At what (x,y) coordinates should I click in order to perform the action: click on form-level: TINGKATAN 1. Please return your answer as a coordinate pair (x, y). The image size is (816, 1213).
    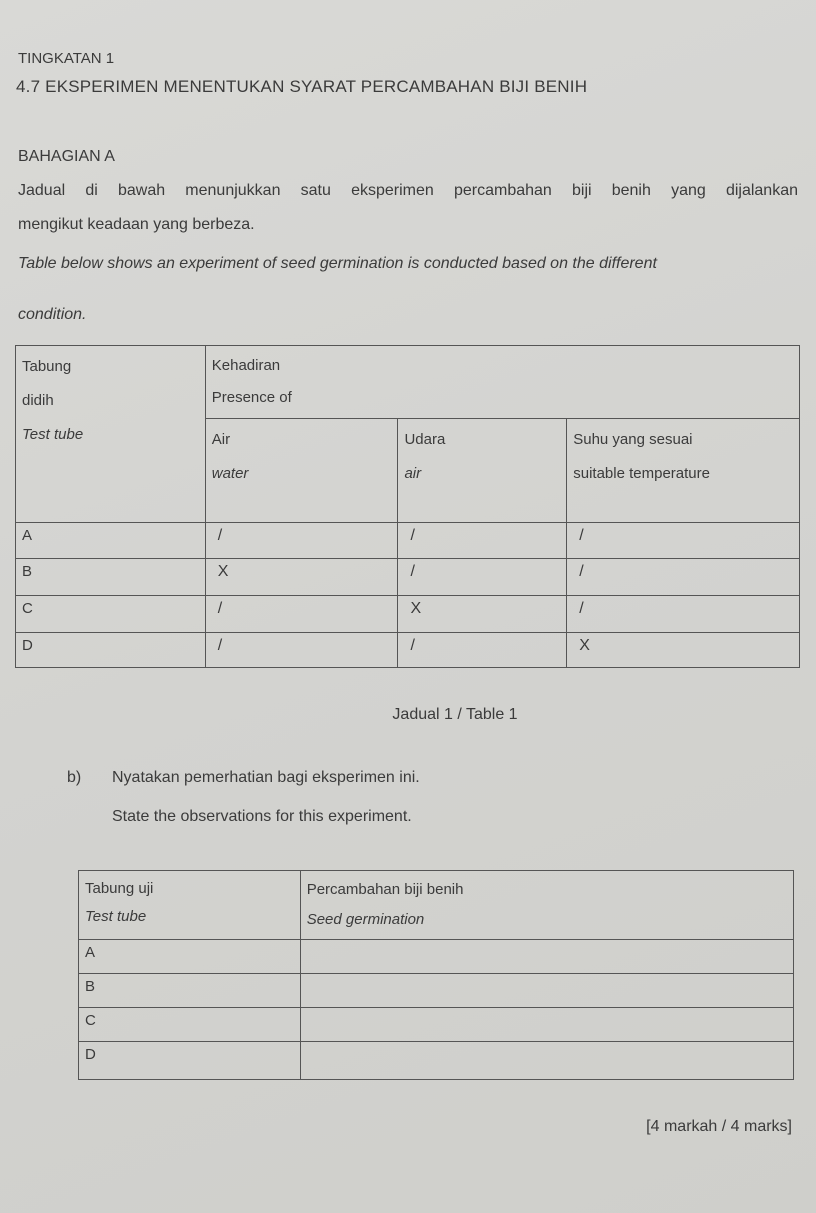
    Looking at the image, I should click on (66, 58).